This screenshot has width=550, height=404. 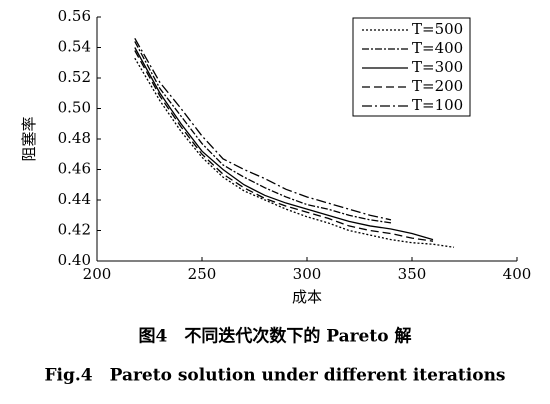 What do you see at coordinates (74, 260) in the screenshot?
I see `y-tick-label: 0.40` at bounding box center [74, 260].